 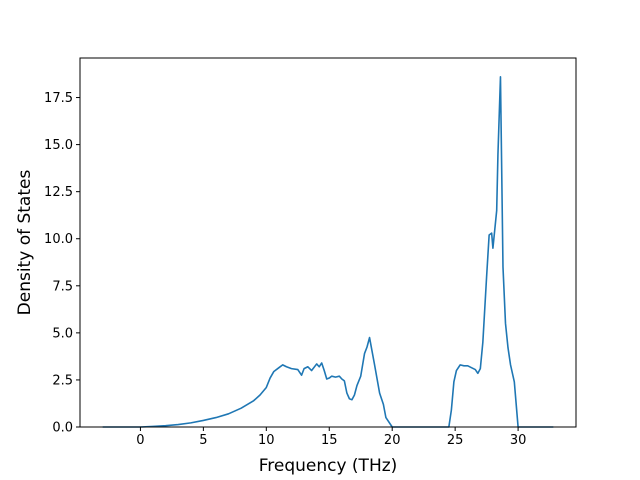 What do you see at coordinates (62, 428) in the screenshot?
I see `y-tick-label: 0.0` at bounding box center [62, 428].